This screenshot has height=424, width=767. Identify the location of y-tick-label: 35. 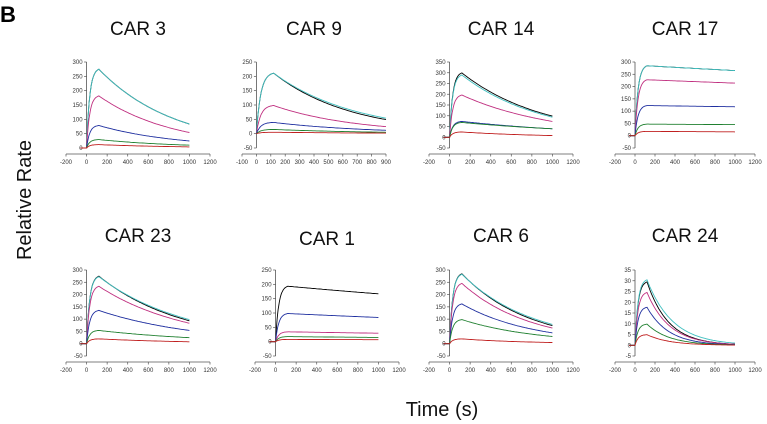
(627, 271).